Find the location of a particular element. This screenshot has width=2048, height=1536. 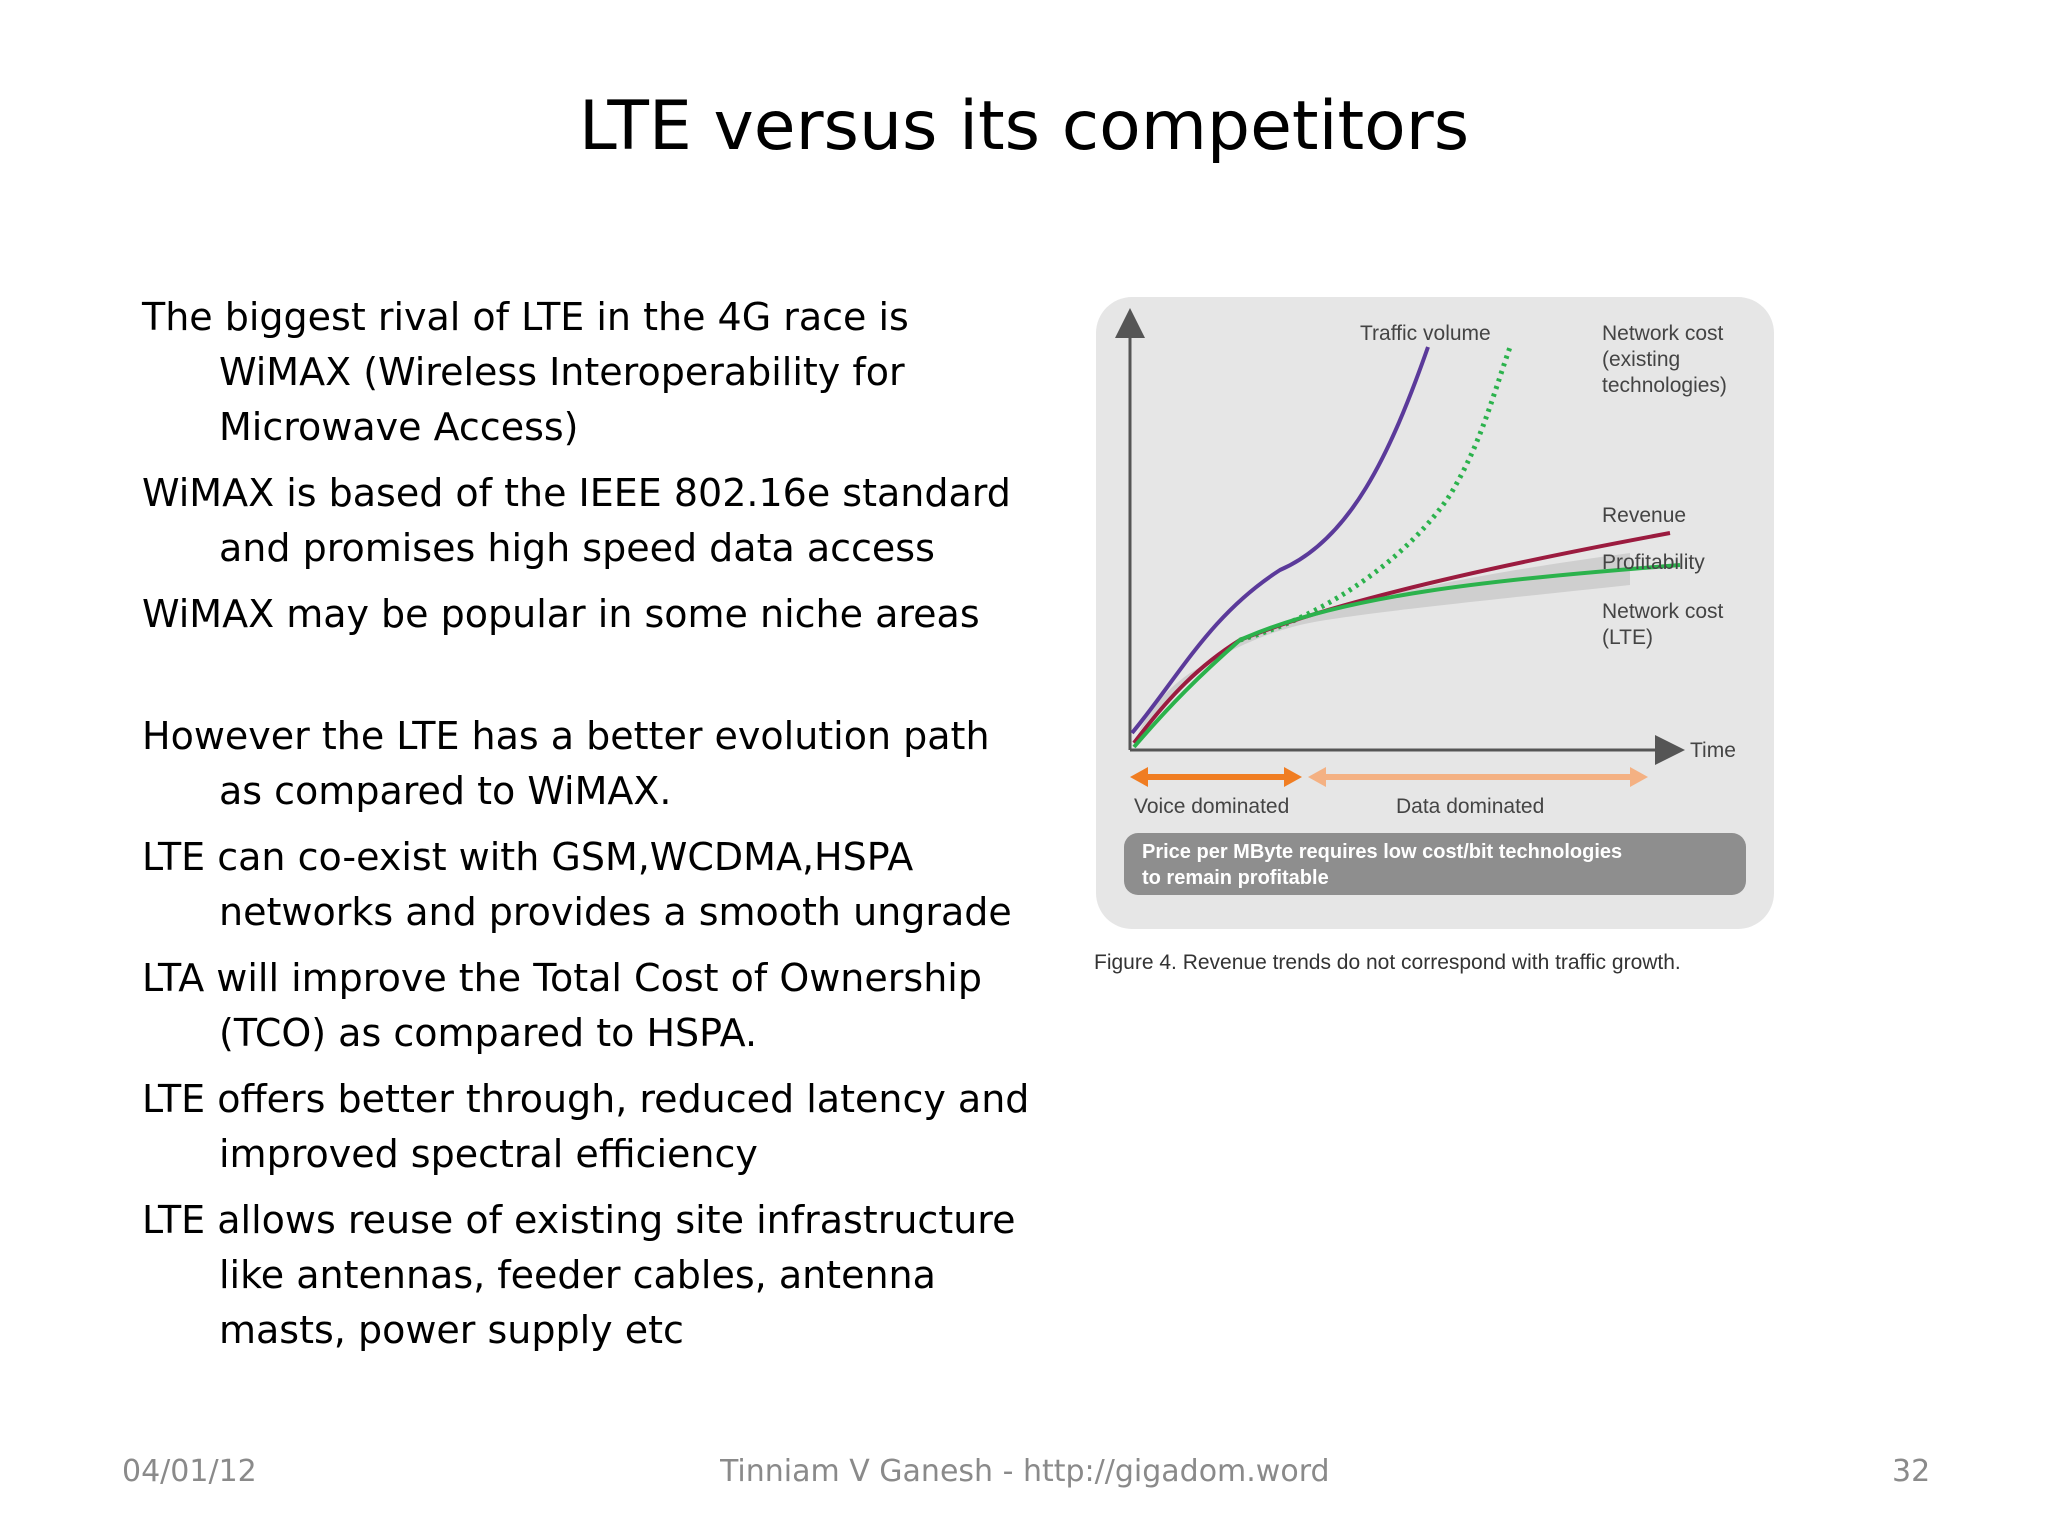

label-data-dominated: Data dominated is located at coordinates (1470, 806).